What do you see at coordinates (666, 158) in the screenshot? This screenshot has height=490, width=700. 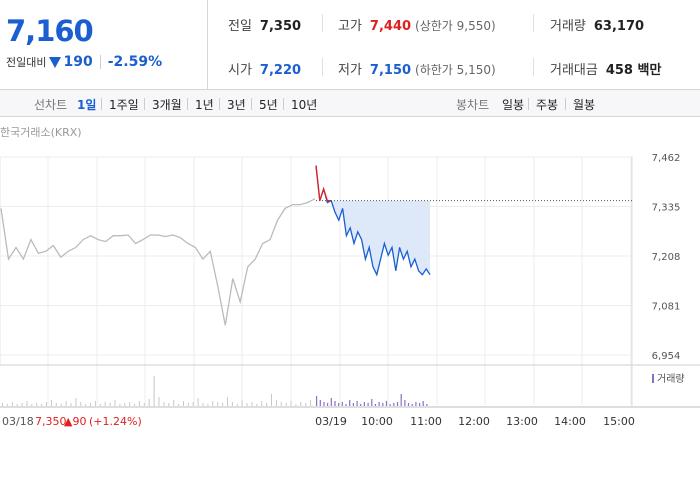 I see `y-tick-label: 7,462` at bounding box center [666, 158].